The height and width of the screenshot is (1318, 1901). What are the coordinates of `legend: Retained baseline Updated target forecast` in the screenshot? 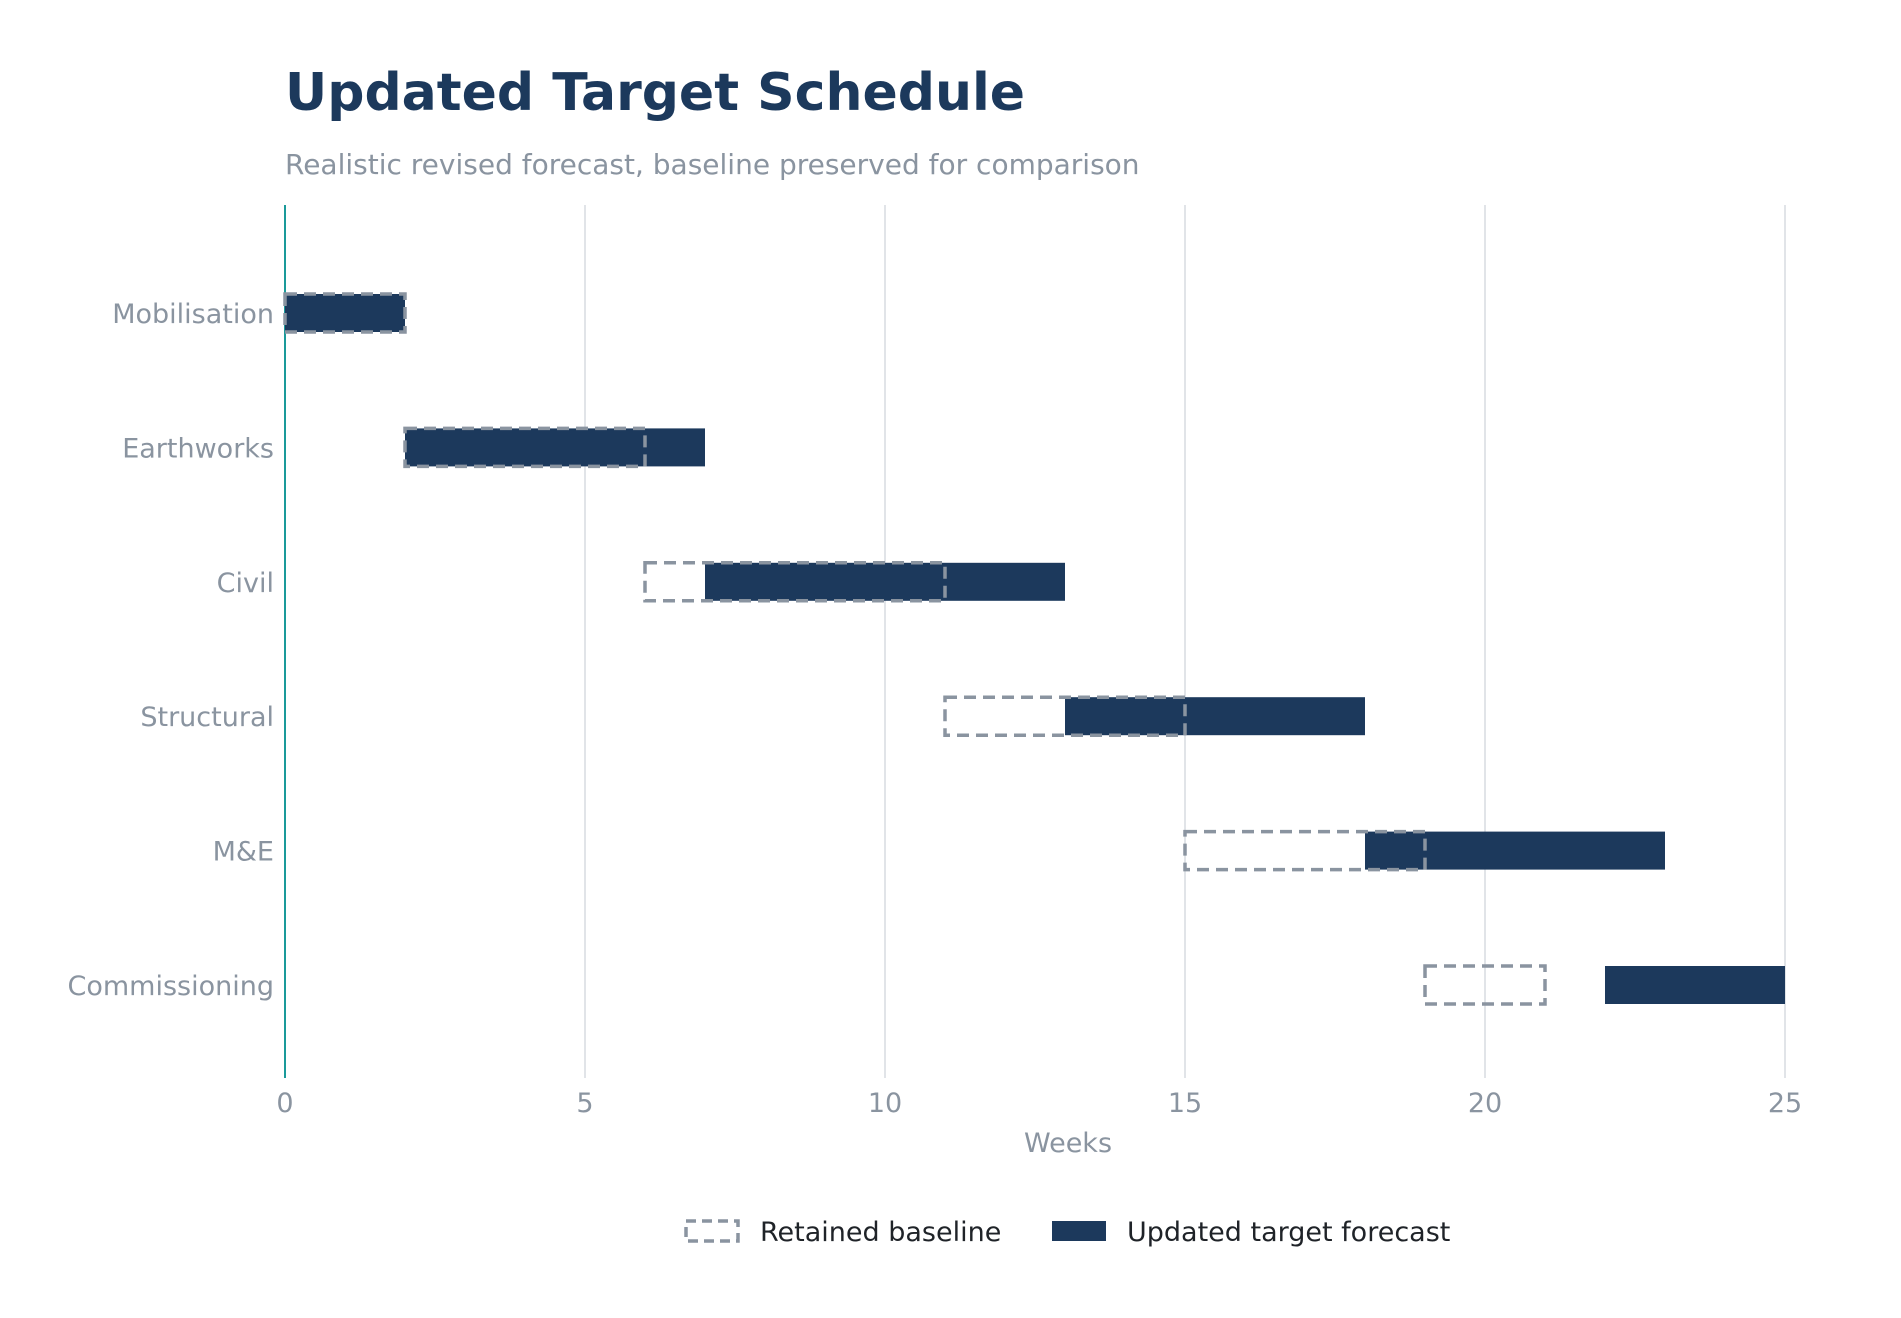 It's located at (1067, 1232).